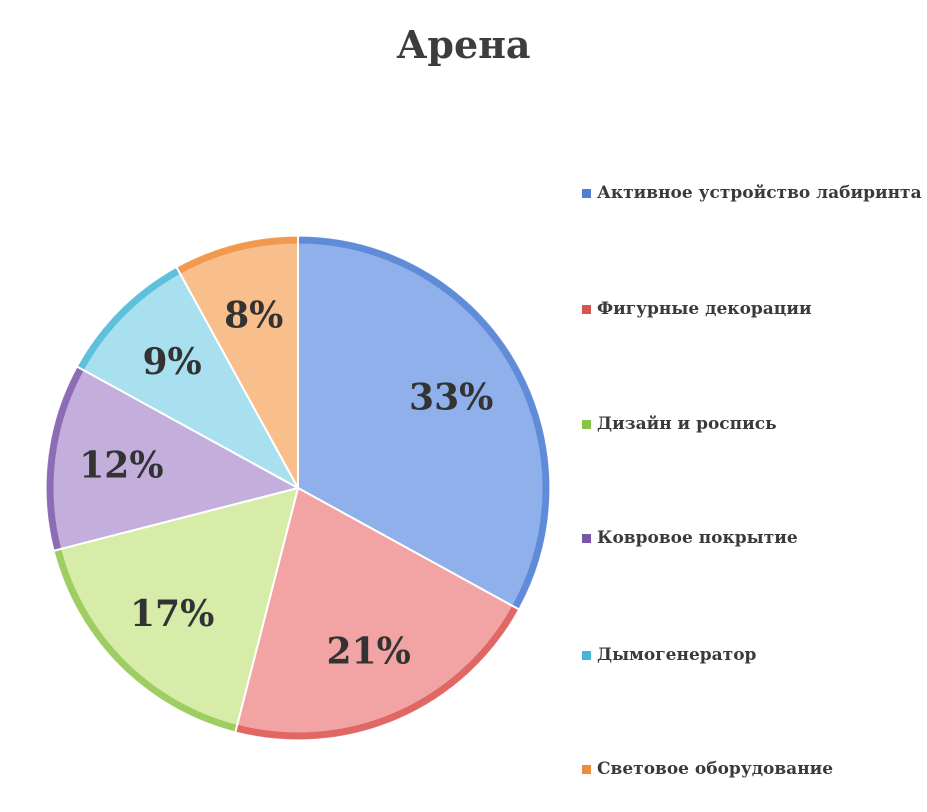  What do you see at coordinates (121, 466) in the screenshot?
I see `pie-slice-label: 12%` at bounding box center [121, 466].